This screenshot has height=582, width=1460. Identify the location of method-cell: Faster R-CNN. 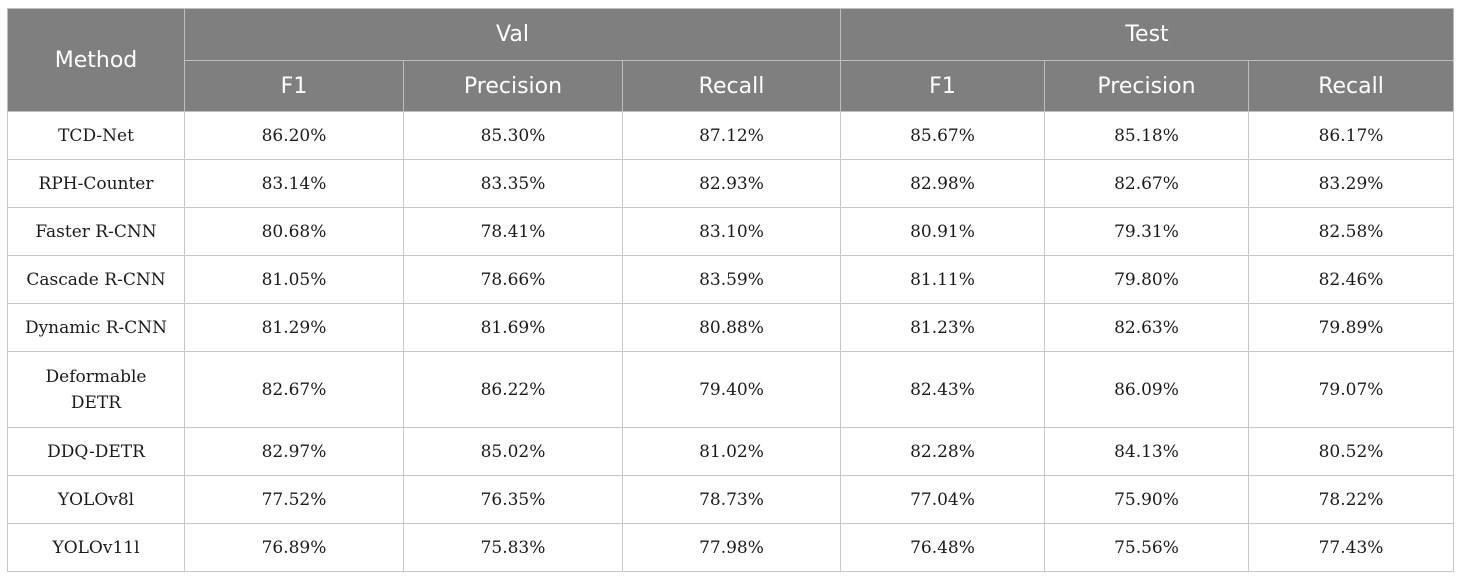
(96, 231).